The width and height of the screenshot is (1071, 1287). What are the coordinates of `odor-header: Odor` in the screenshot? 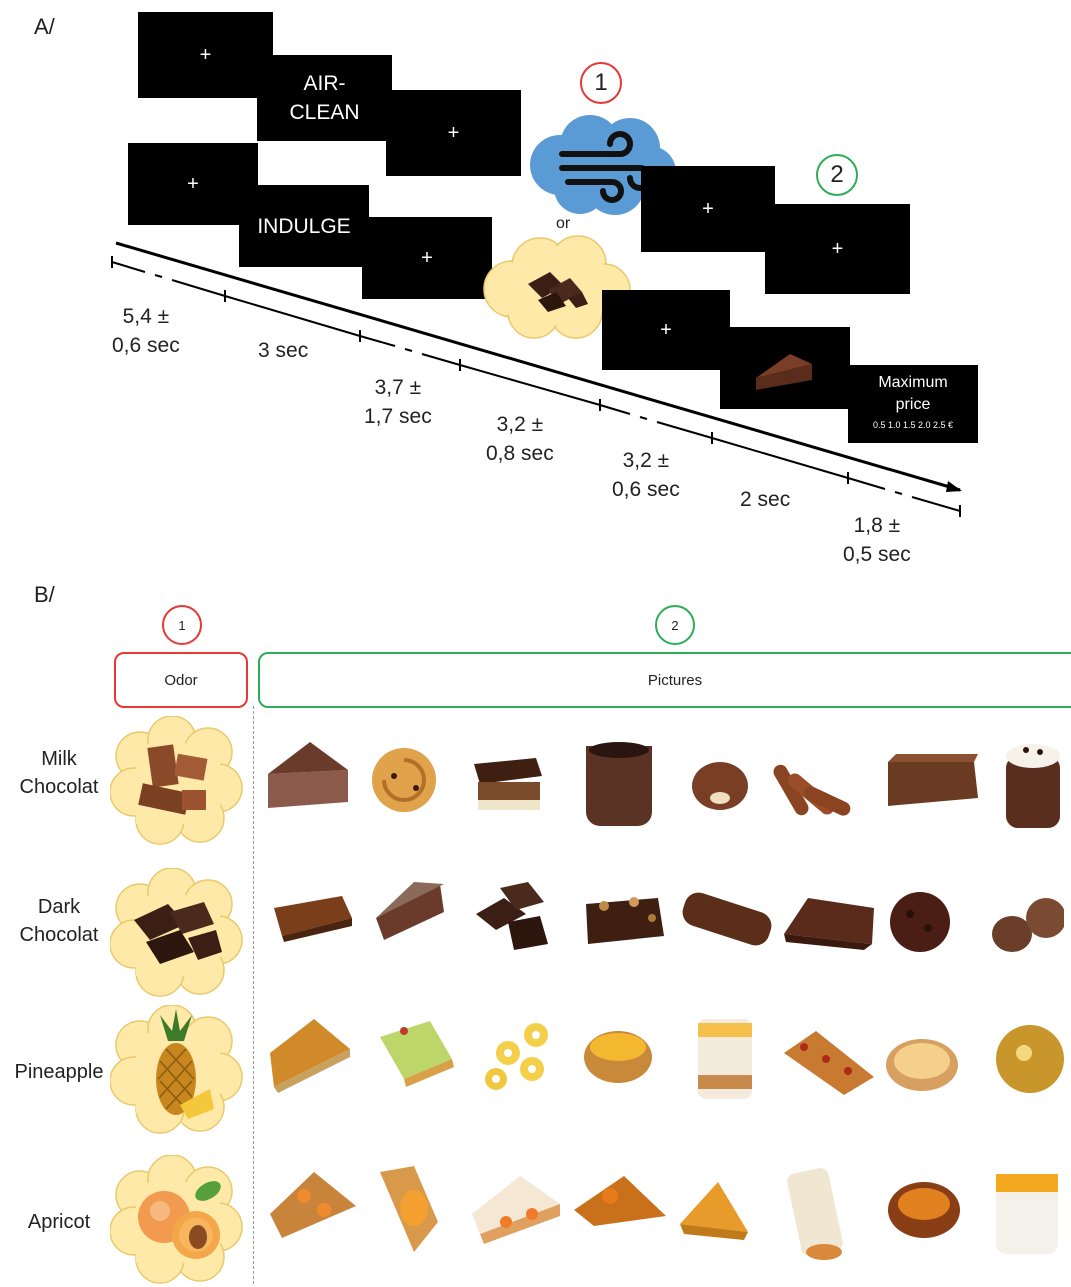 It's located at (181, 680).